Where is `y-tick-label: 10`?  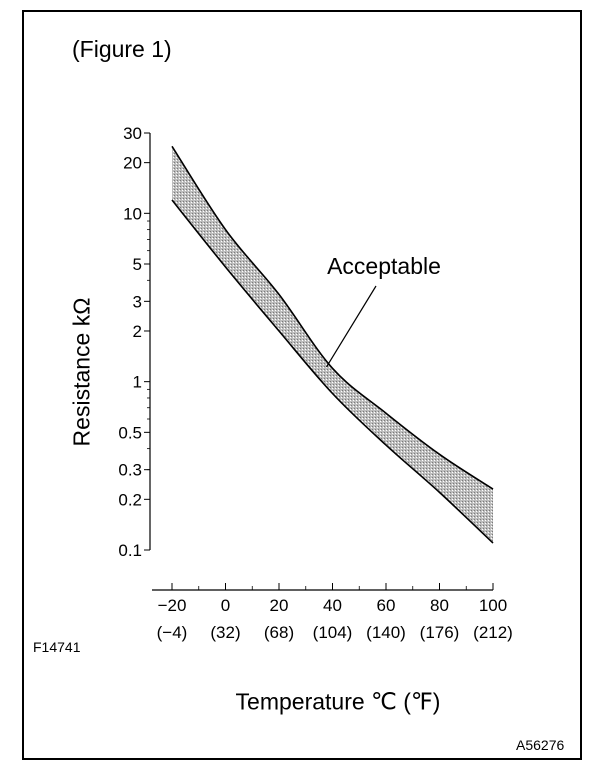
y-tick-label: 10 is located at coordinates (132, 213).